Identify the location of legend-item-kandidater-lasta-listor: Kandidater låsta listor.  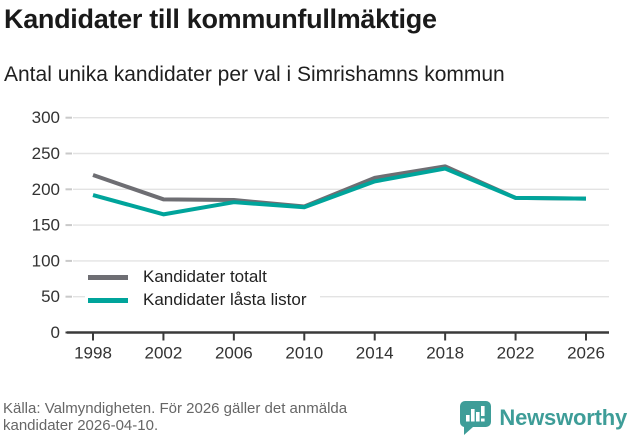
(197, 300).